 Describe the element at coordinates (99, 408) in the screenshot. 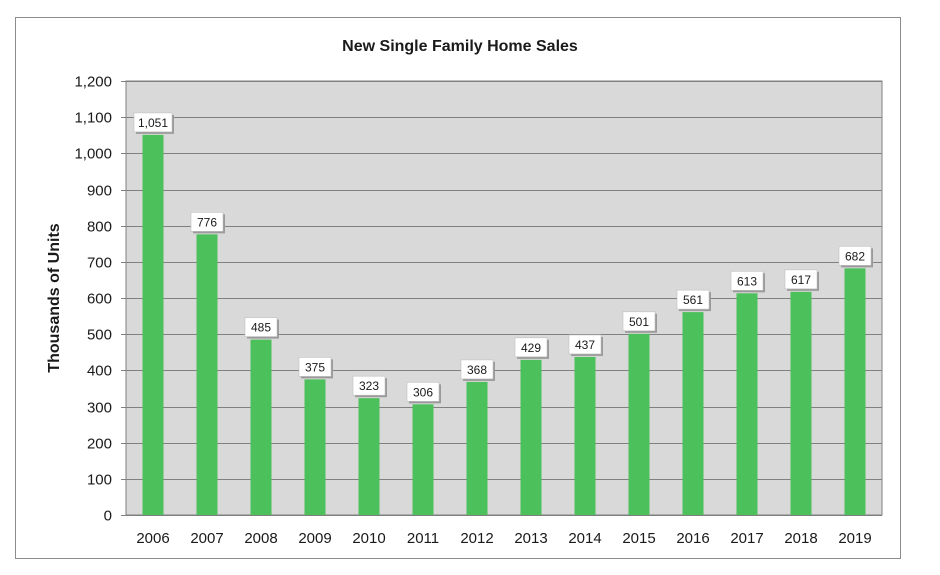

I see `y-tick-label: 300` at that location.